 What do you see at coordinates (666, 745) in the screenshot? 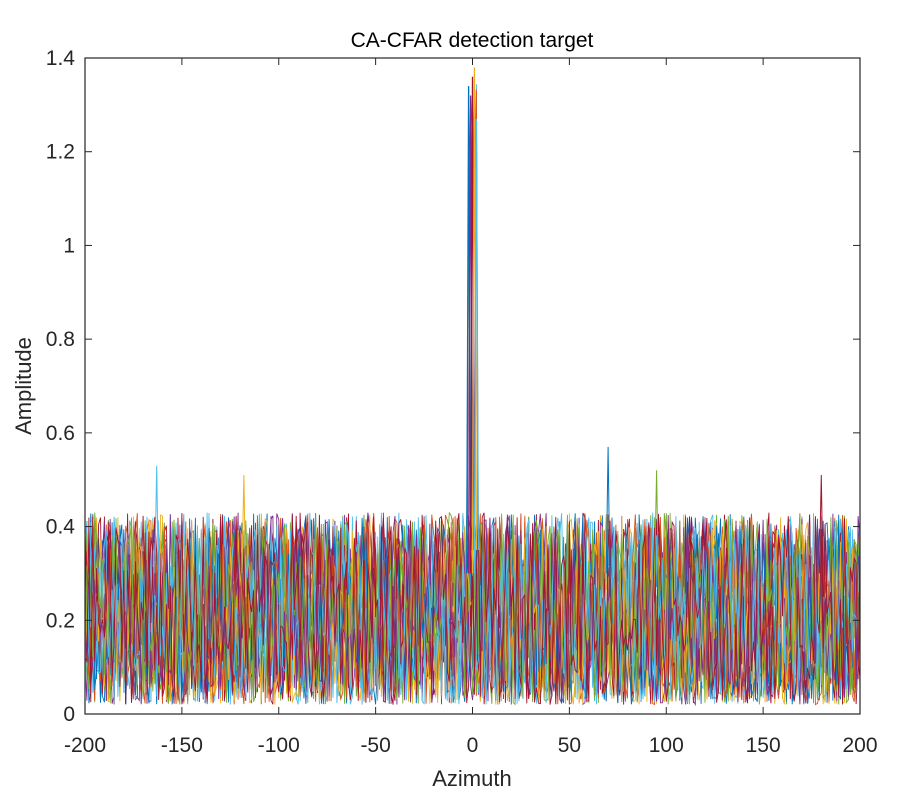
I see `x-tick-label: 100` at bounding box center [666, 745].